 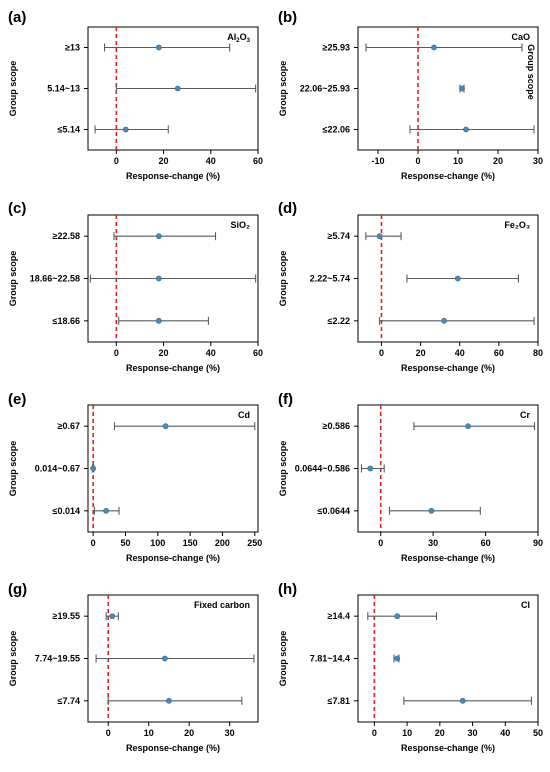 I want to click on x-tick-label: 90, so click(x=538, y=543).